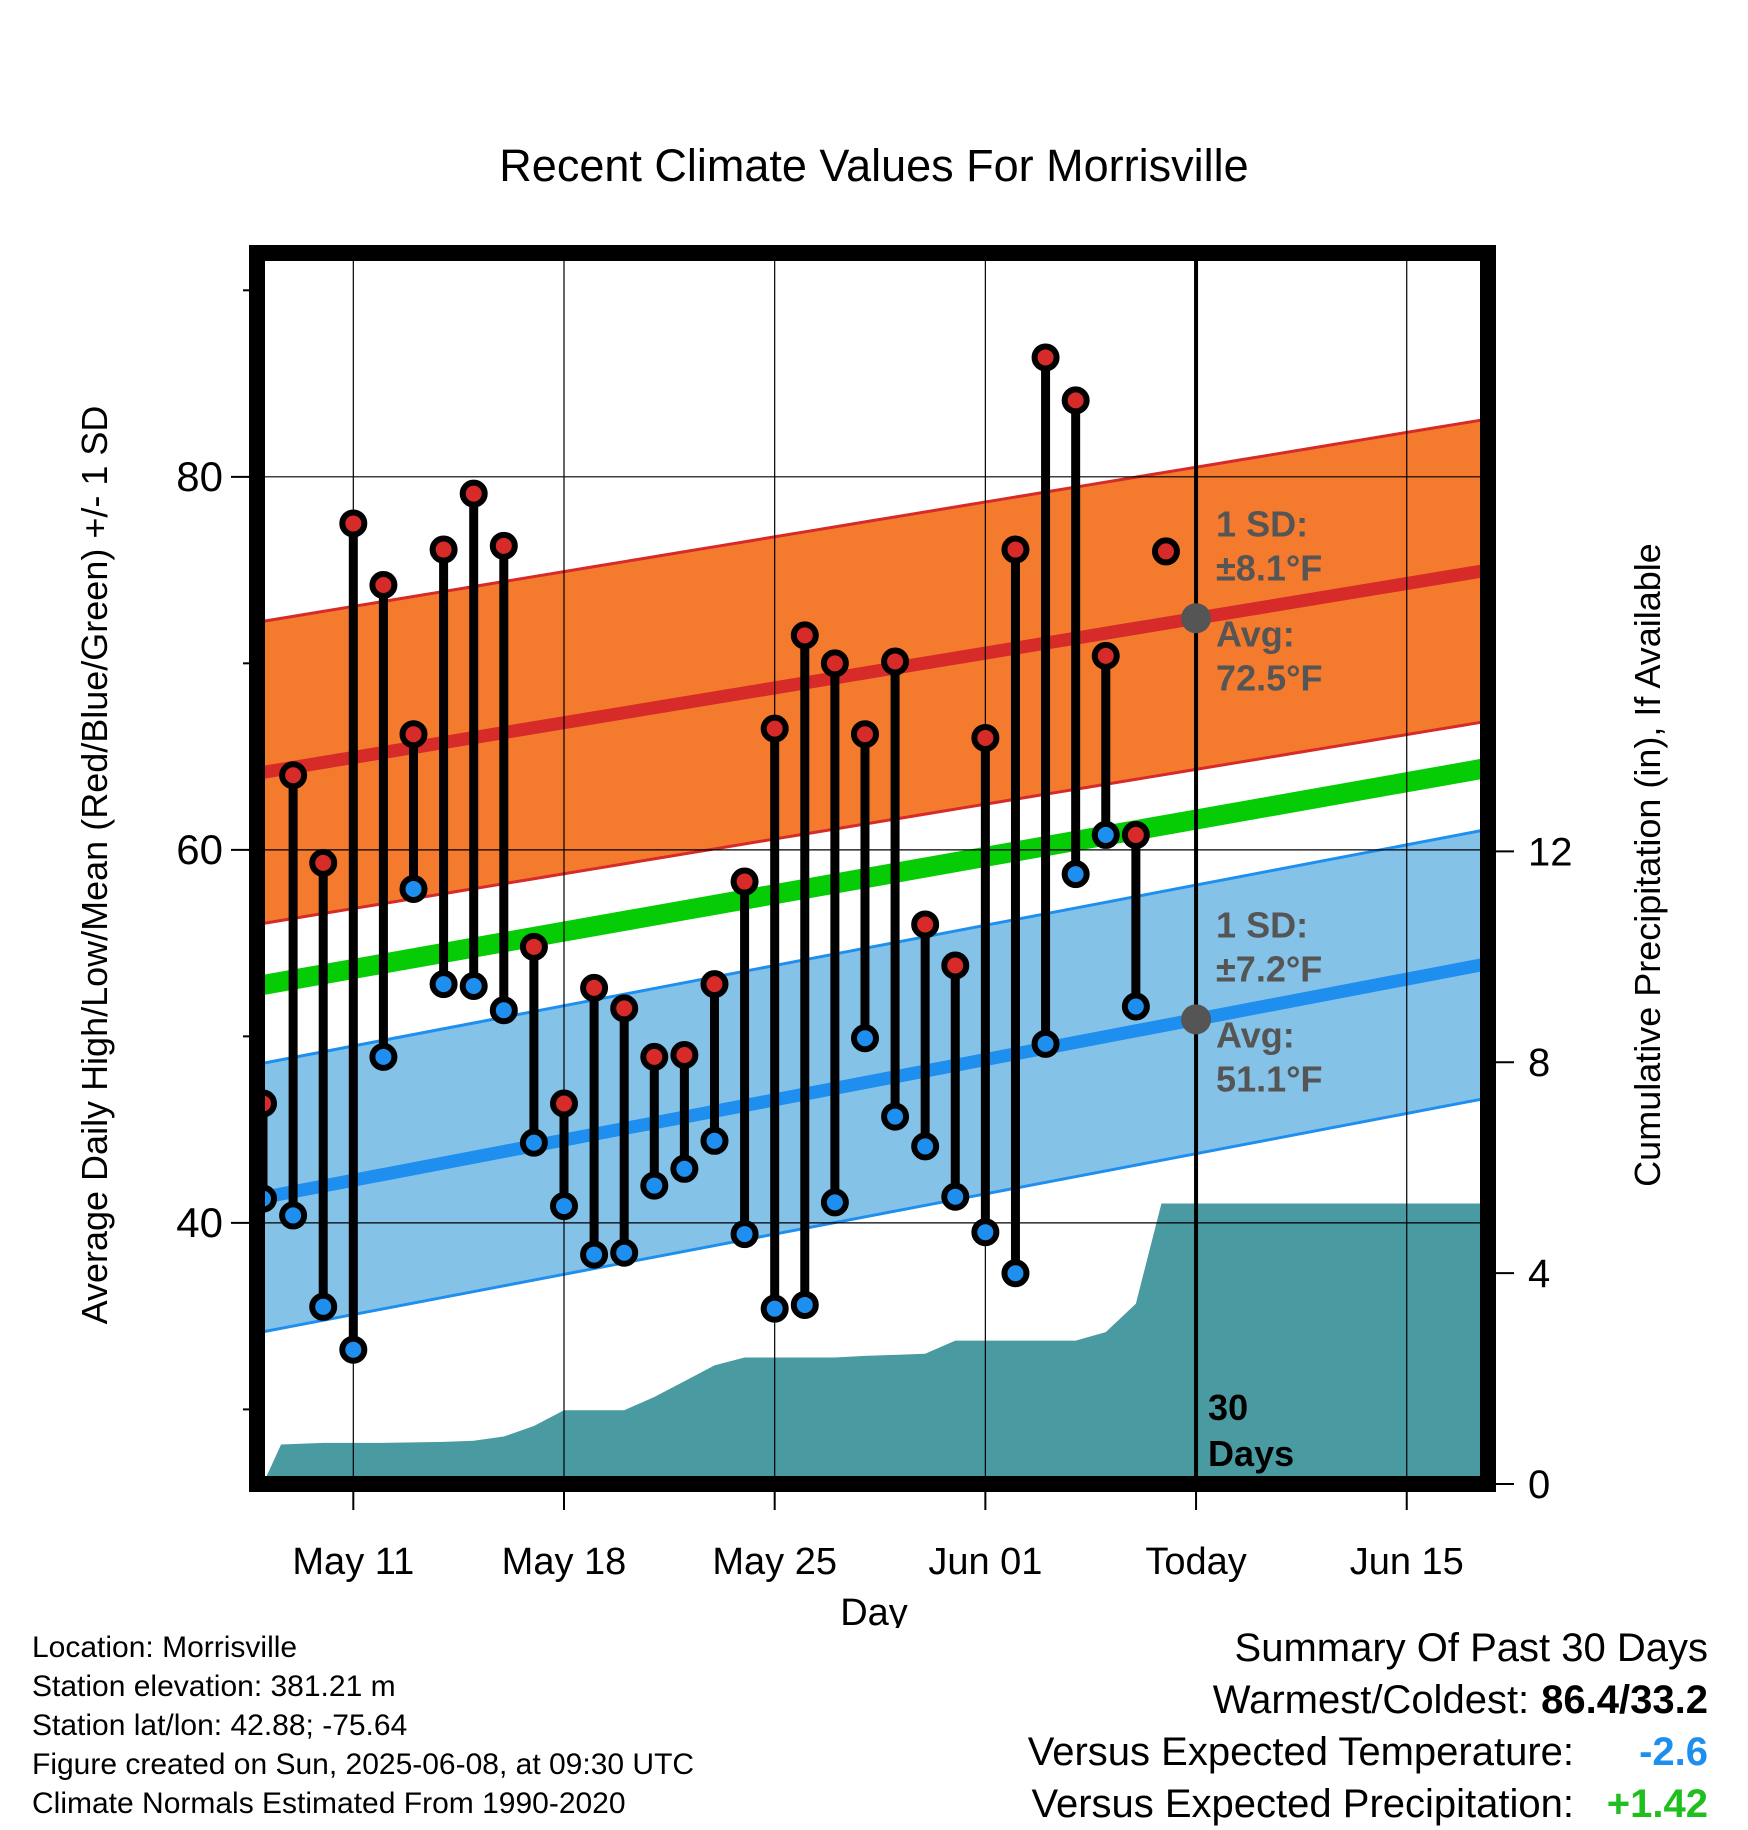  What do you see at coordinates (985, 1562) in the screenshot?
I see `x-tick-label: Jun 01` at bounding box center [985, 1562].